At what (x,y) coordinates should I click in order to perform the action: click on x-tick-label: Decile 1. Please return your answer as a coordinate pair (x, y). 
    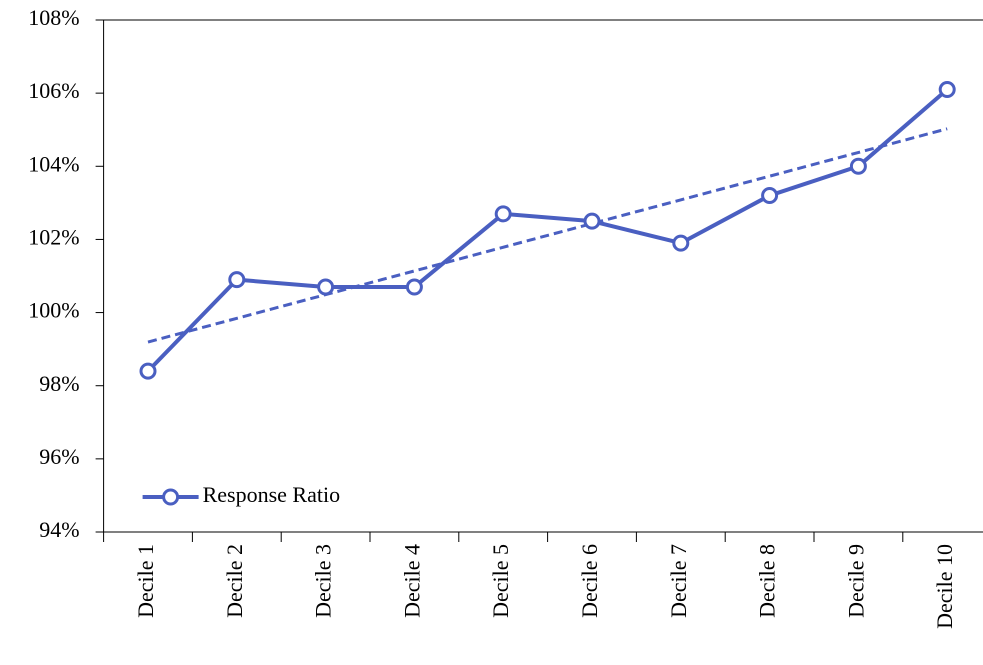
    Looking at the image, I should click on (145, 581).